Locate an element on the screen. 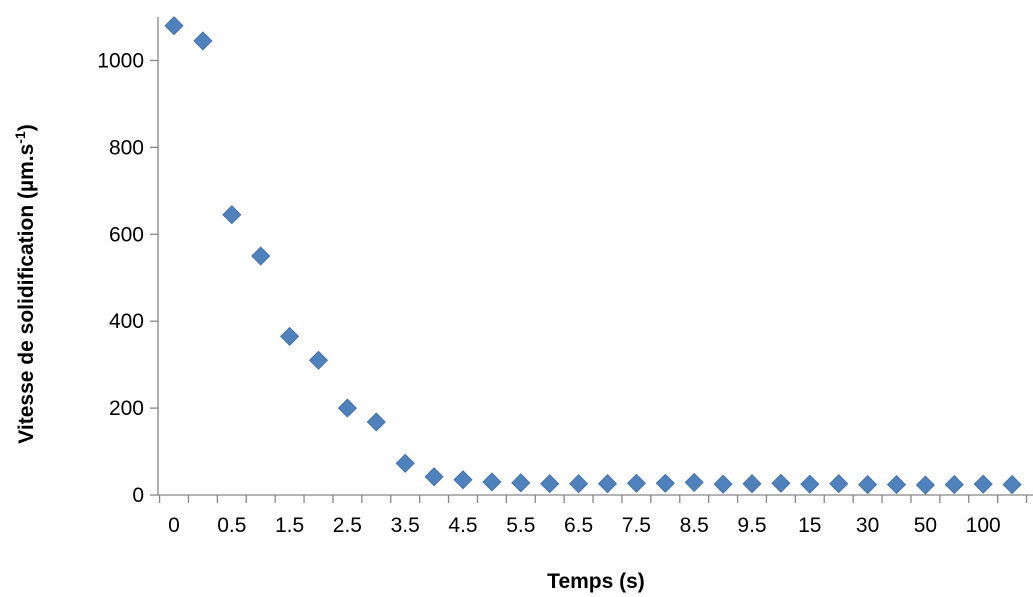 This screenshot has height=597, width=1033. x-tick-label: 8.5 is located at coordinates (694, 525).